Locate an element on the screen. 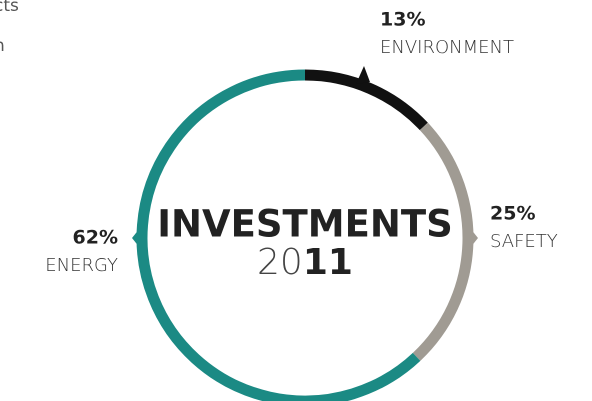  cut-text: cts is located at coordinates (9, 8).